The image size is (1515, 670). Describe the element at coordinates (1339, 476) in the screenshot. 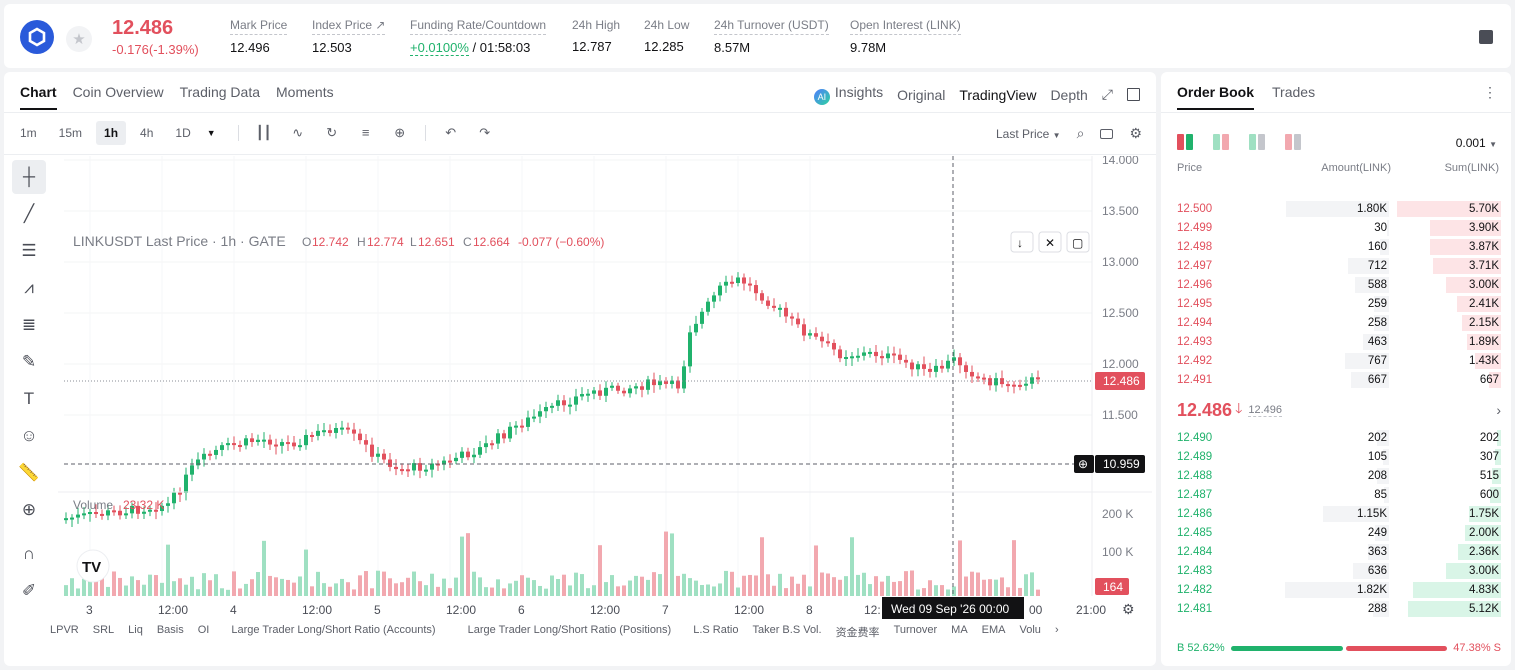

I see `bid-row: 12.488 208 515` at that location.